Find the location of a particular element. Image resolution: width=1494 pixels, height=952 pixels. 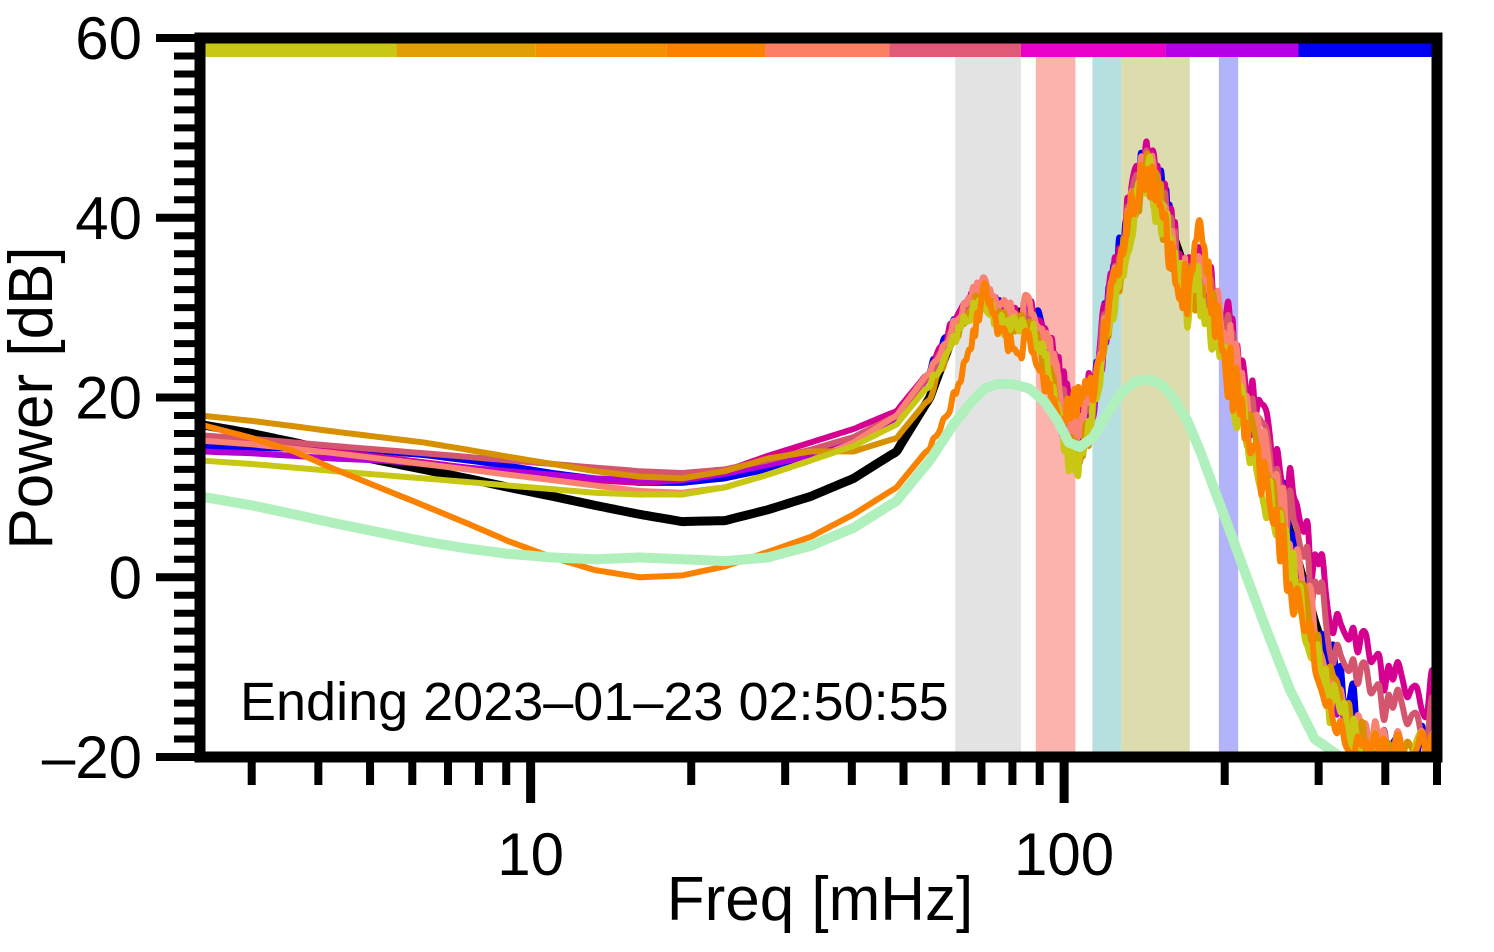

y-tick-label: 40 is located at coordinates (108, 218).